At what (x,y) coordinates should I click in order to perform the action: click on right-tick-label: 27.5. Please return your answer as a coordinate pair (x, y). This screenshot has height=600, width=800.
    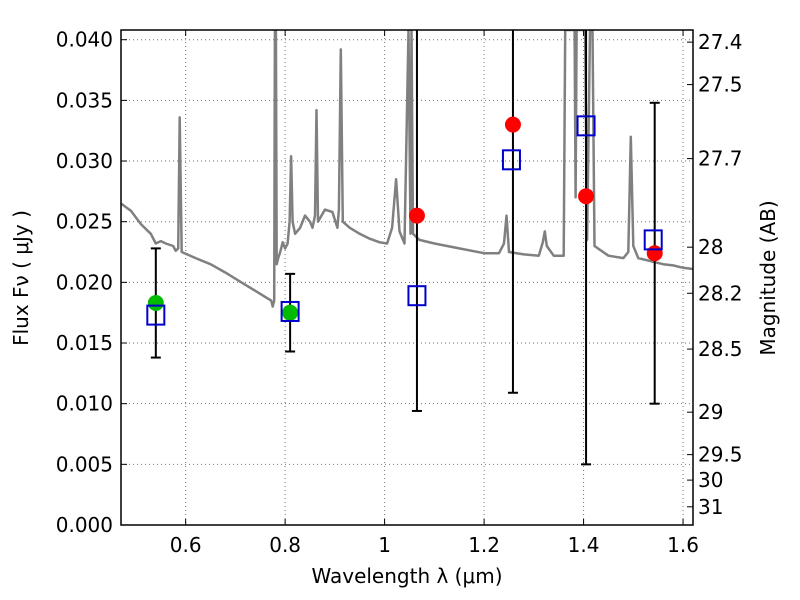
    Looking at the image, I should click on (720, 85).